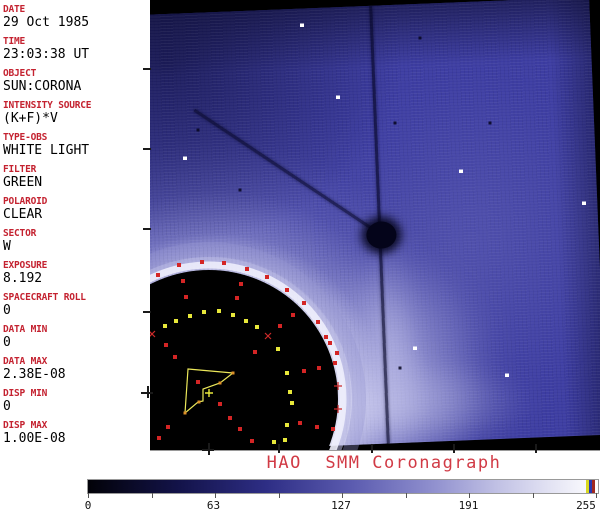 The width and height of the screenshot is (600, 512). I want to click on corona-mid-rim, so click(250, 353).